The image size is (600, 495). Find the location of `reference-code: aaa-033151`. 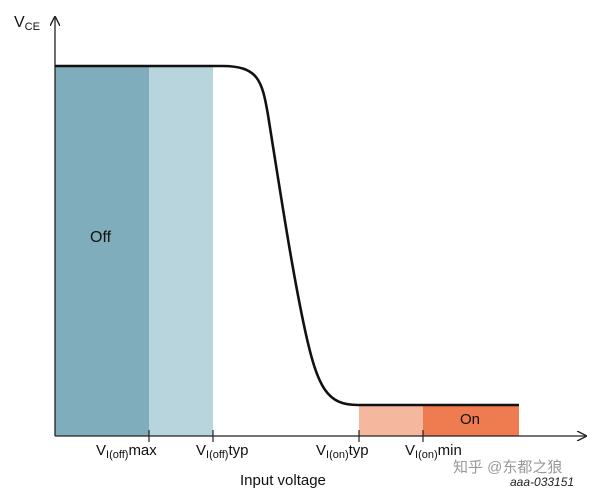

reference-code: aaa-033151 is located at coordinates (542, 482).